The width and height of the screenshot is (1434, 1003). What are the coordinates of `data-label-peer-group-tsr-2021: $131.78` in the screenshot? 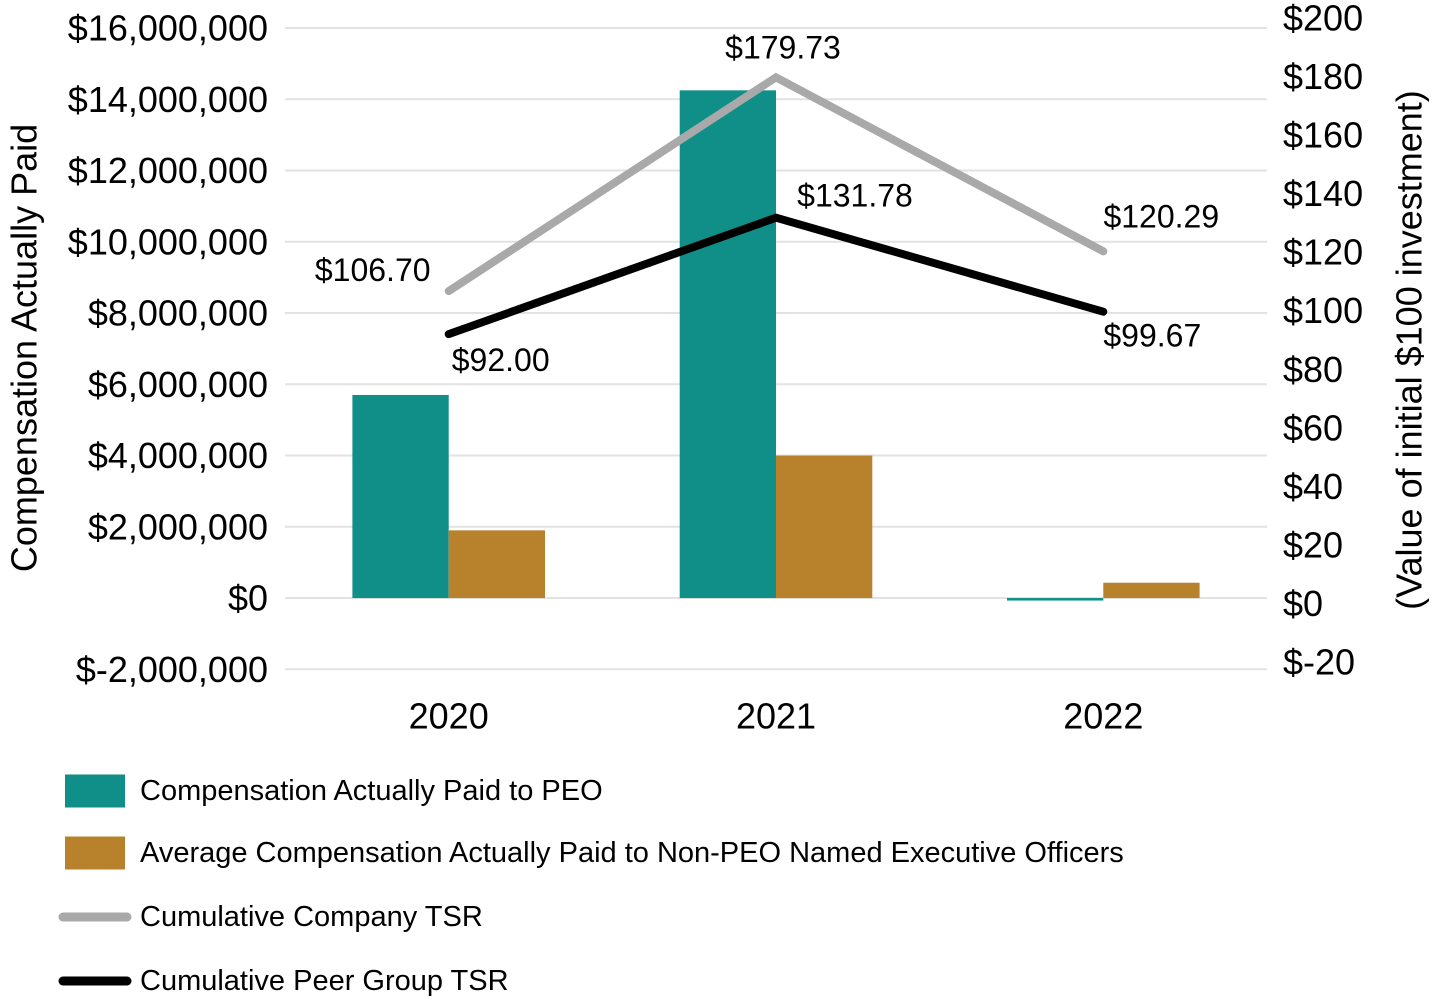 It's located at (855, 196).